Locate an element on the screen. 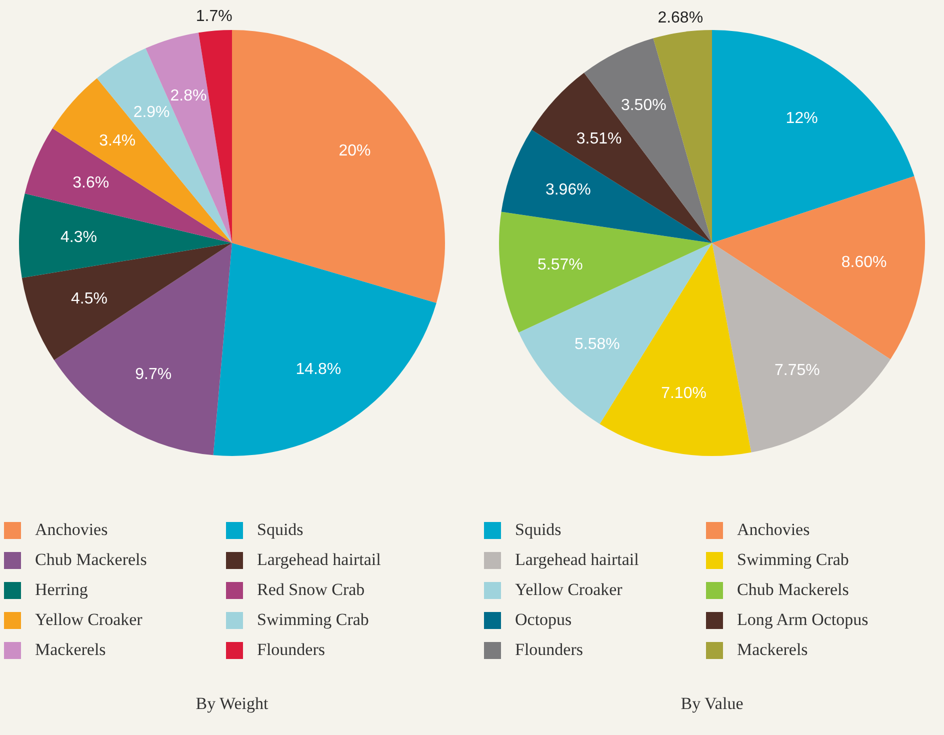 This screenshot has height=735, width=944. data-label: 8.60% is located at coordinates (864, 263).